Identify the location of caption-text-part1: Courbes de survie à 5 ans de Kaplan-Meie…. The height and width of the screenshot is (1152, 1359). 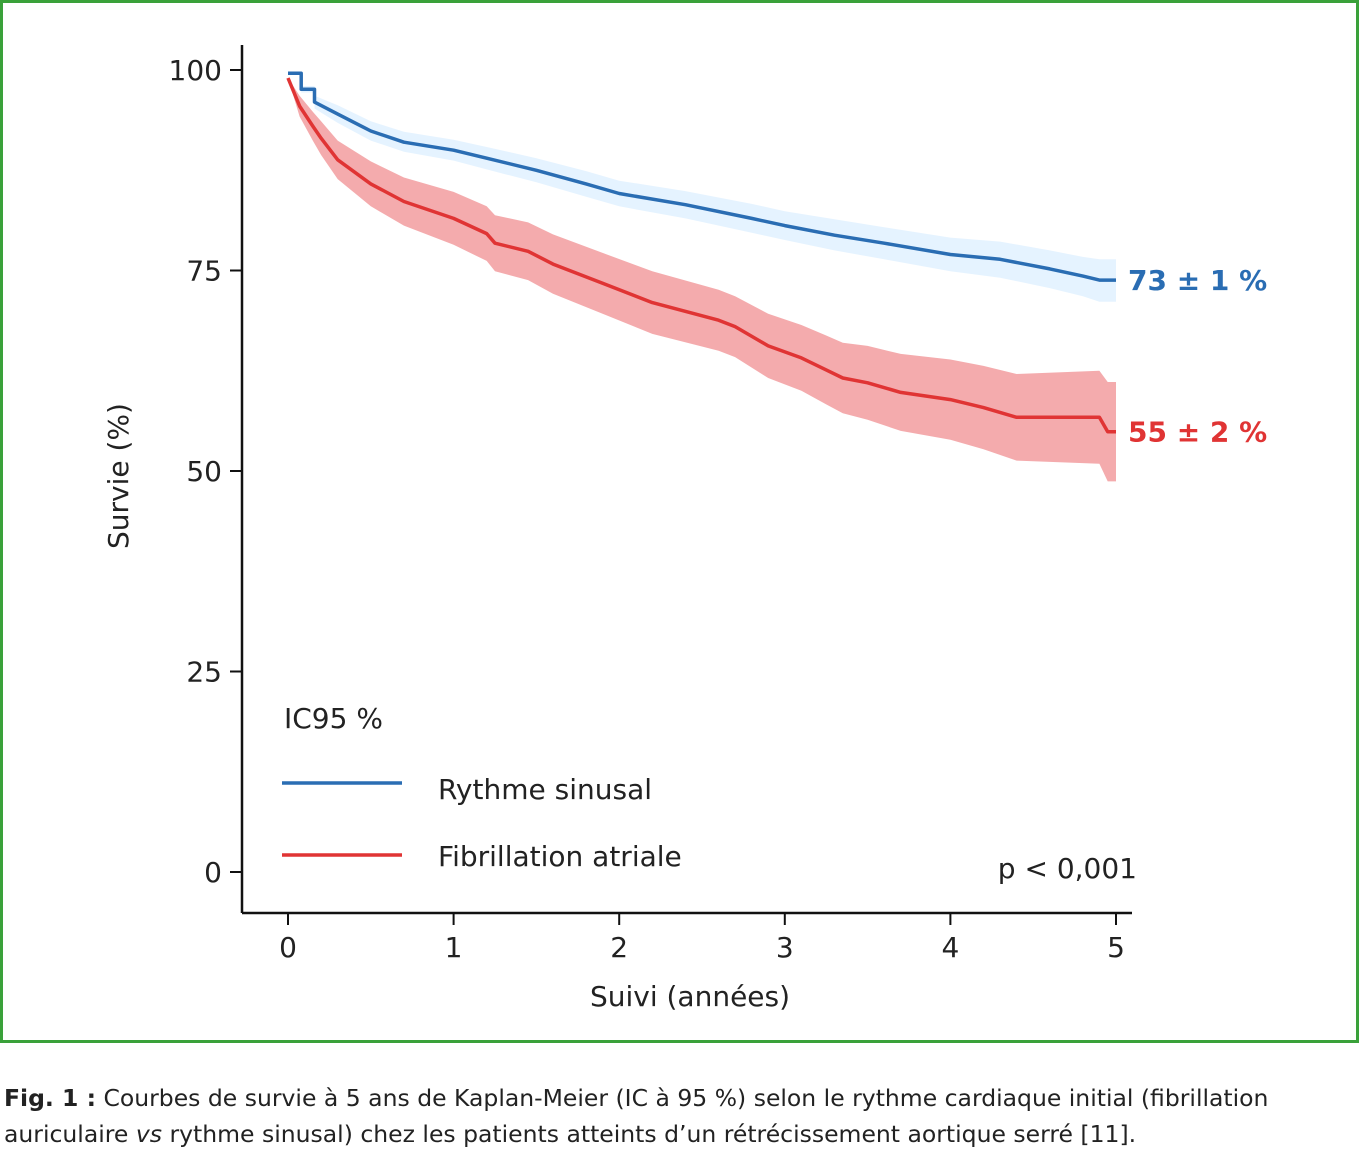
(636, 1116).